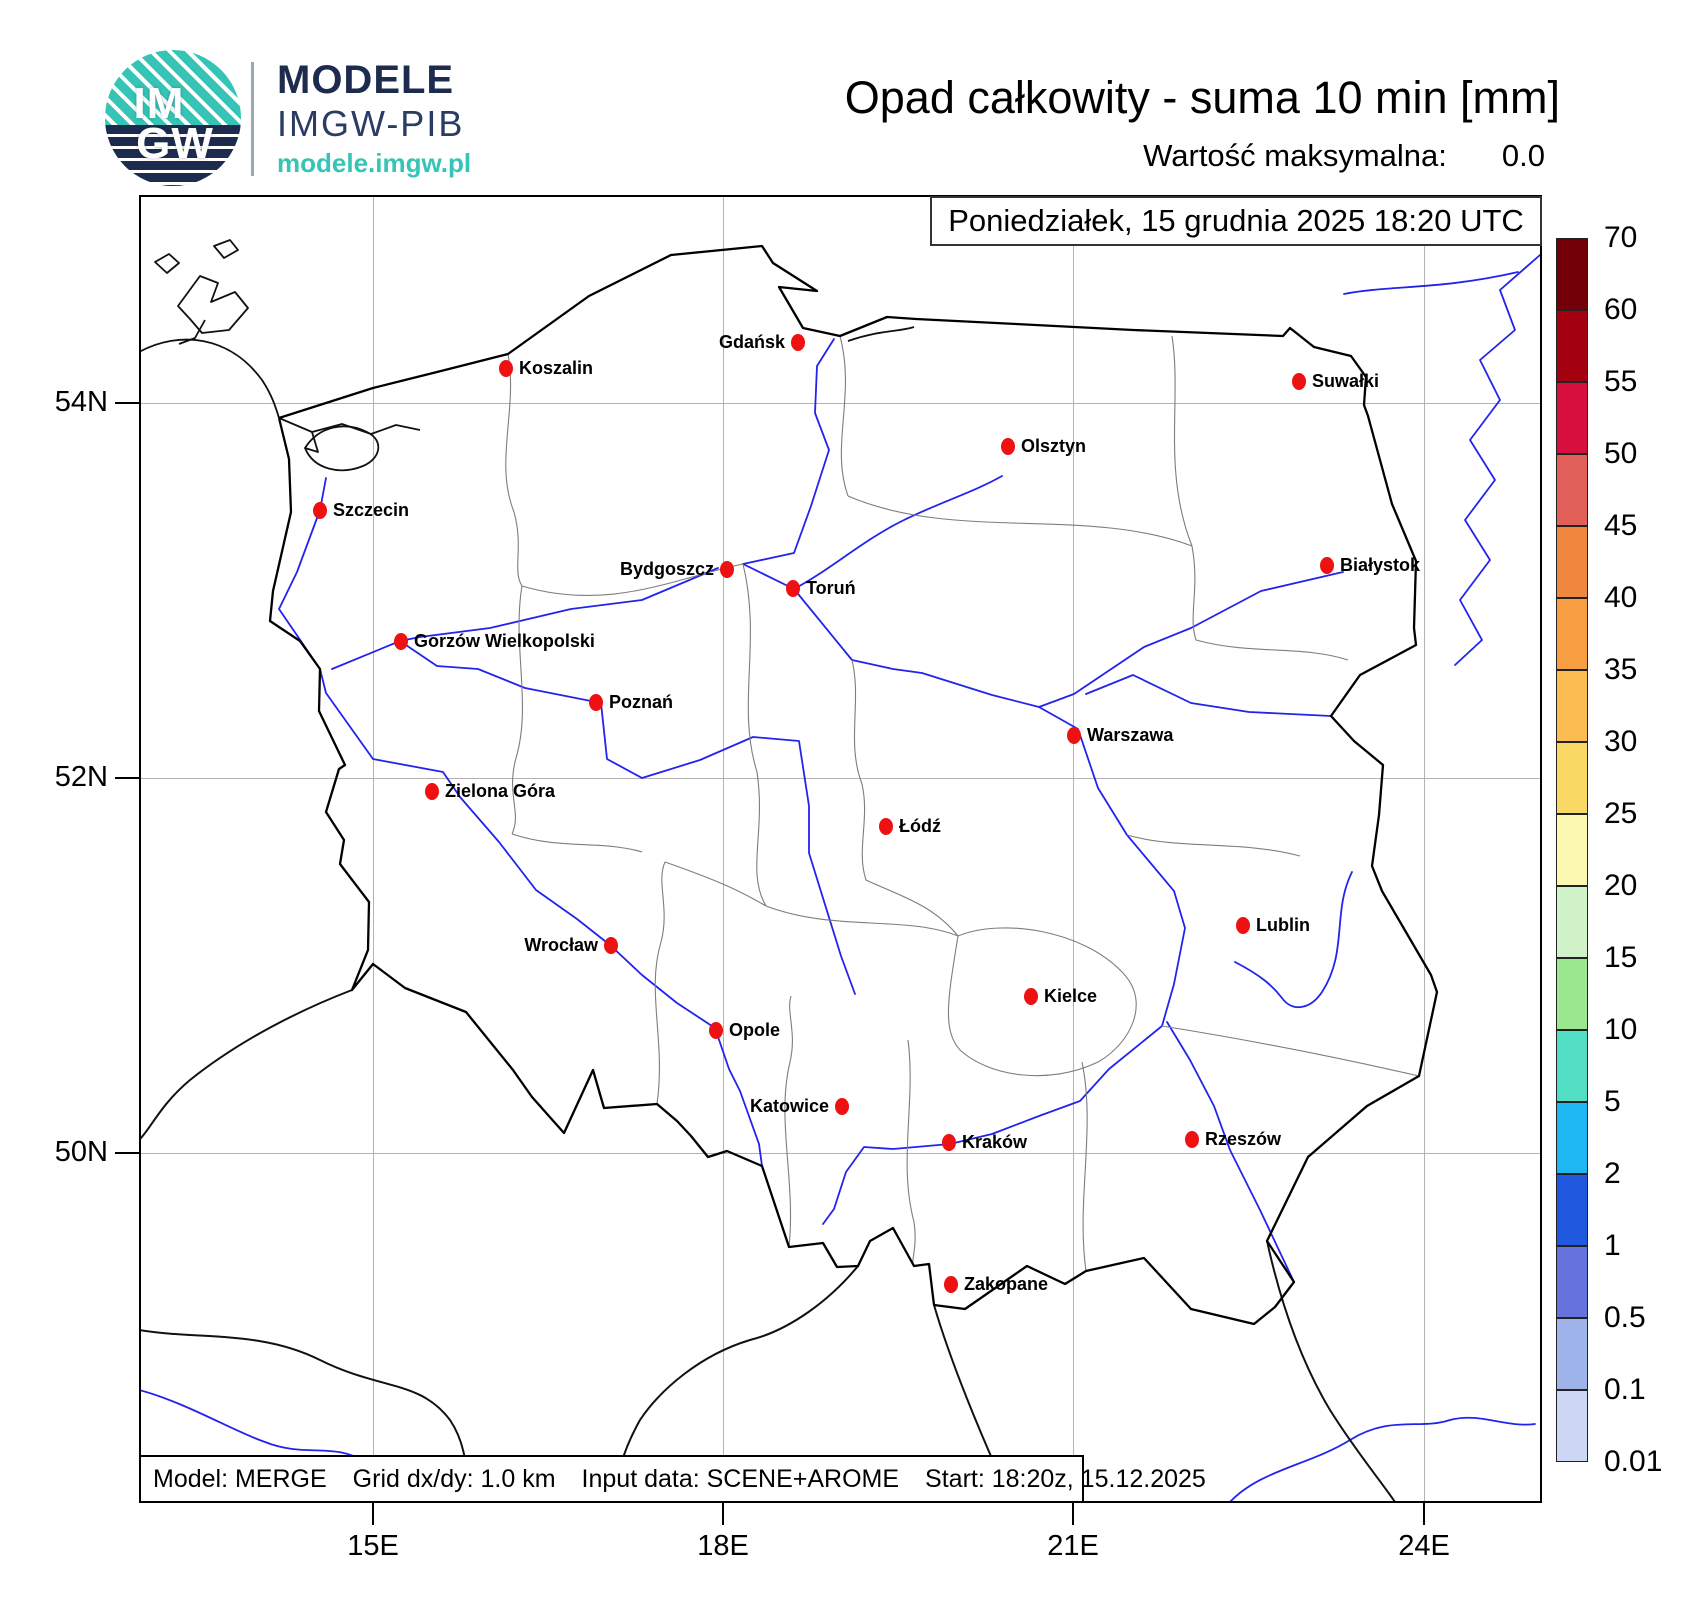  I want to click on model-info-item-0: Model: MERGE, so click(240, 1478).